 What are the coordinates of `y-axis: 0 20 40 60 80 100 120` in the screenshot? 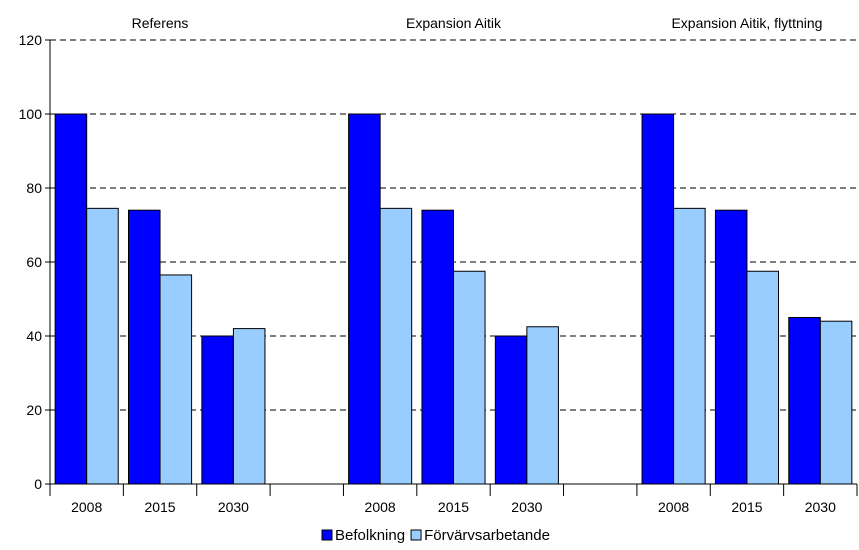 It's located at (35, 262).